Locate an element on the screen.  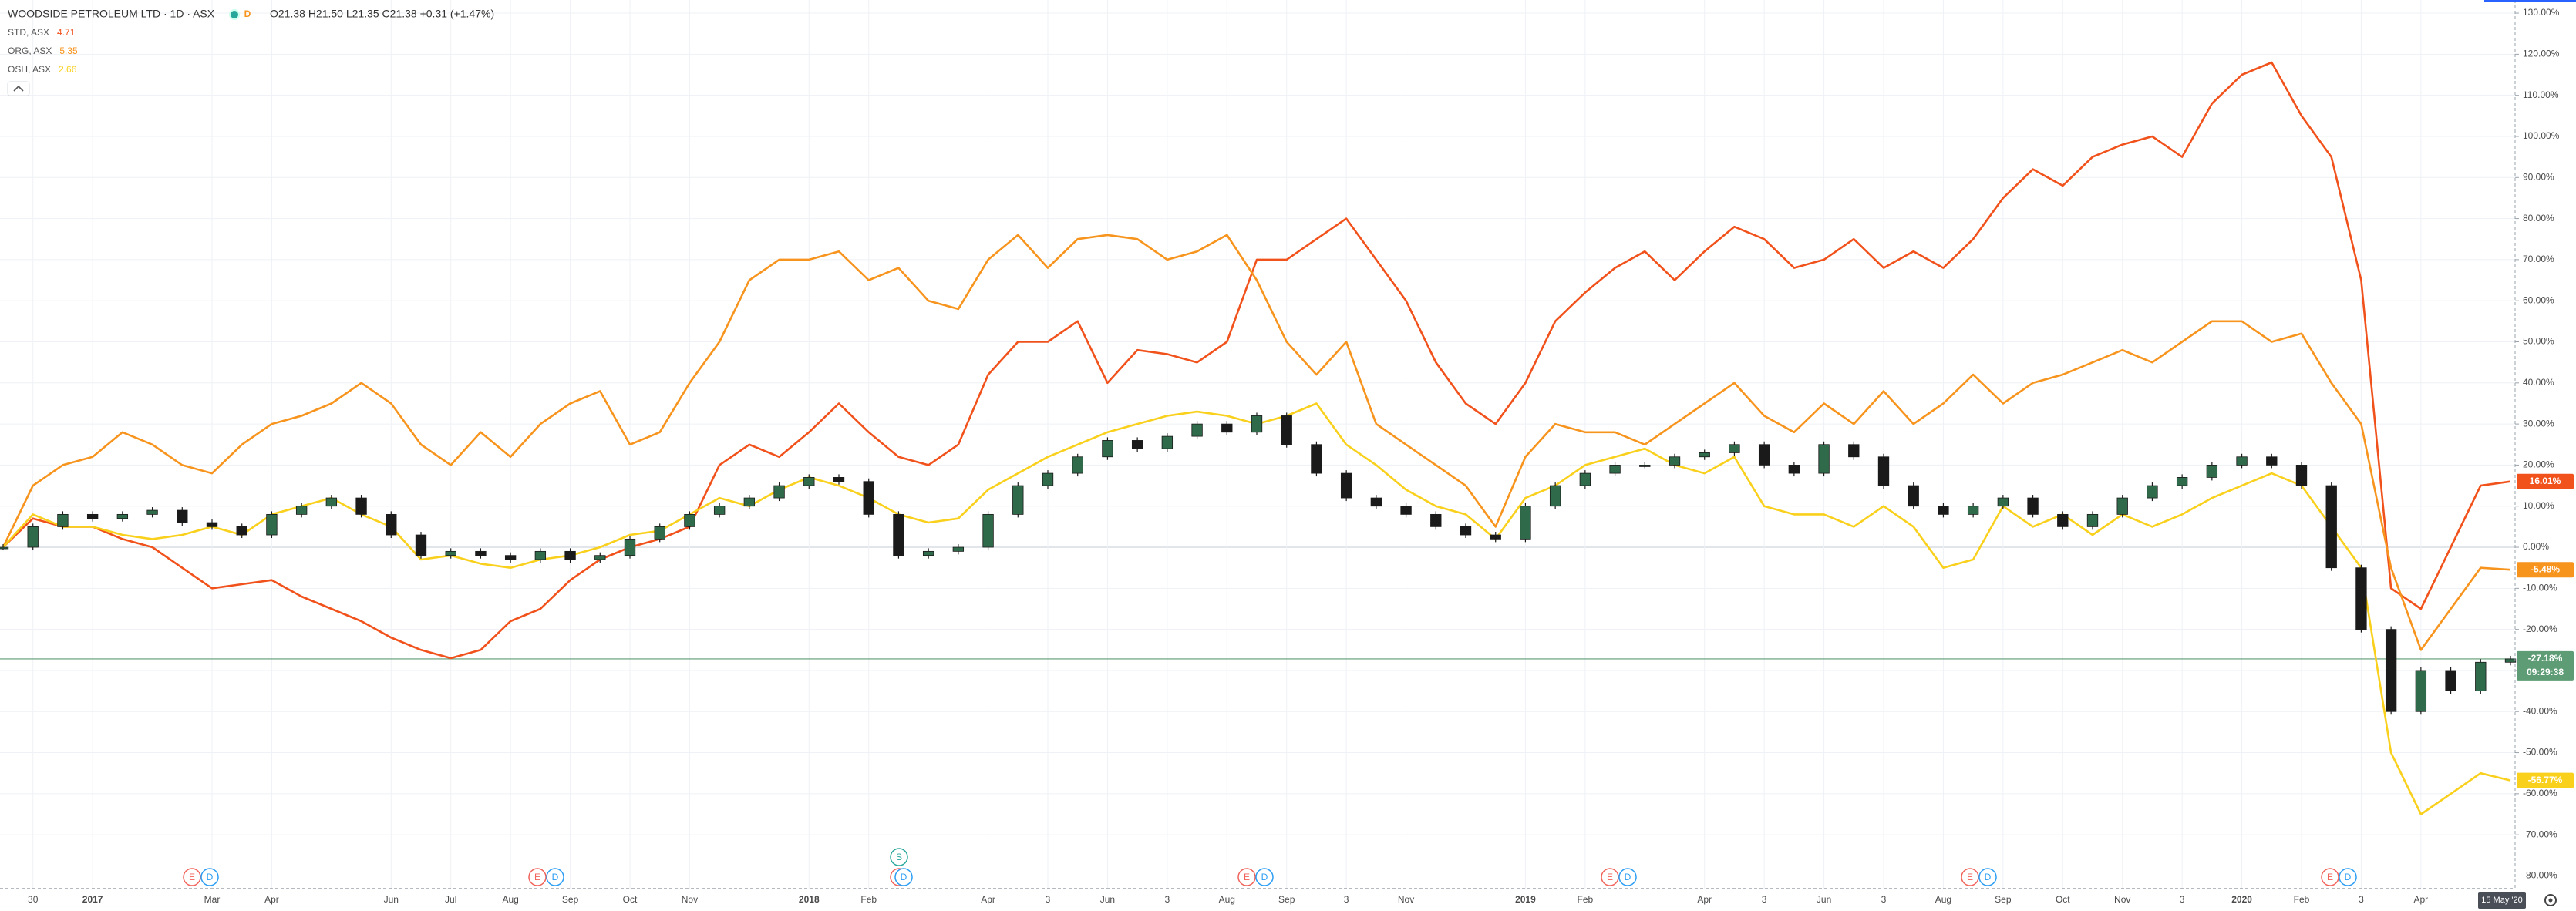
y-tick-label: -10.00% is located at coordinates (2540, 588).